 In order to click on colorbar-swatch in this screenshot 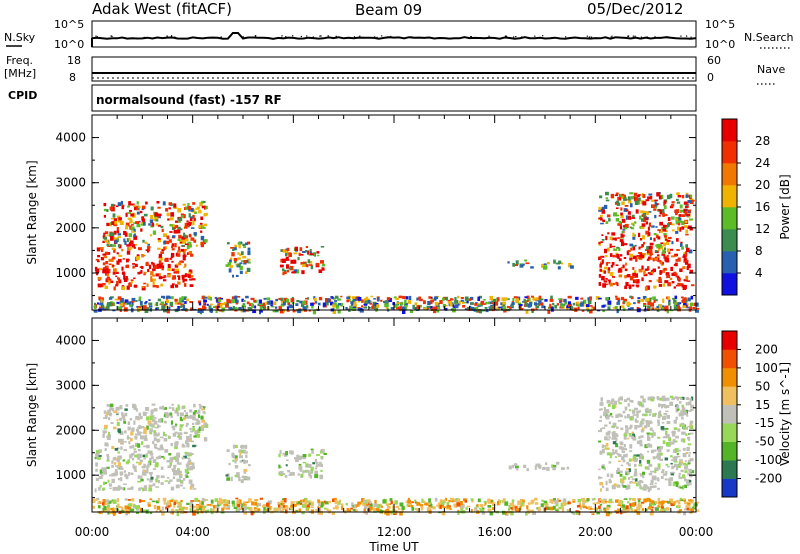, I will do `click(729, 377)`.